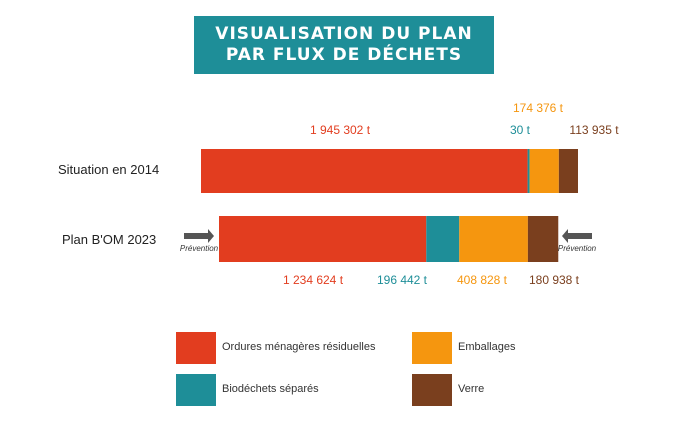 Image resolution: width=700 pixels, height=438 pixels. What do you see at coordinates (196, 390) in the screenshot?
I see `legend-swatch-biodechets` at bounding box center [196, 390].